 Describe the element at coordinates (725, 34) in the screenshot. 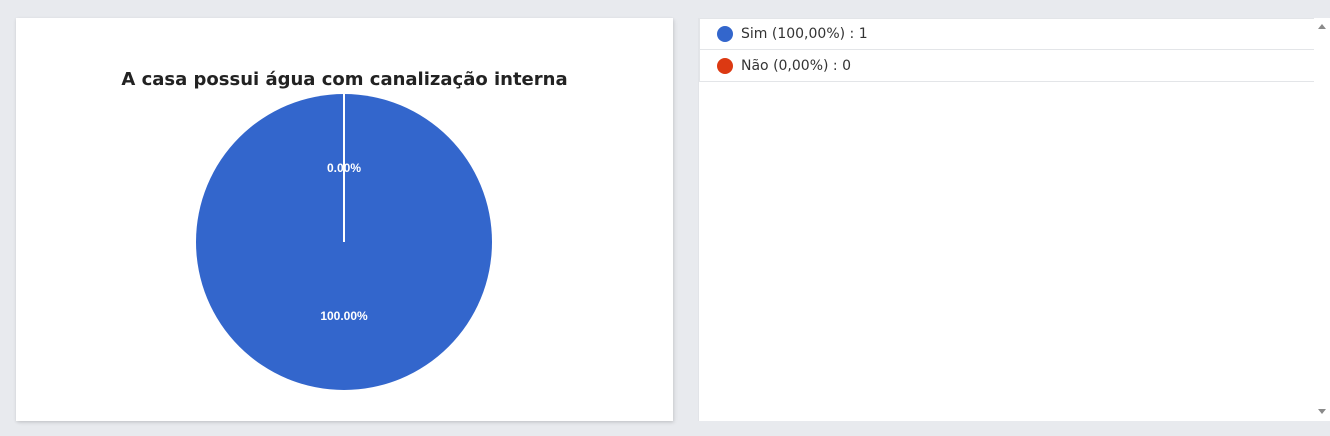

I see `legend-dot-sim` at that location.